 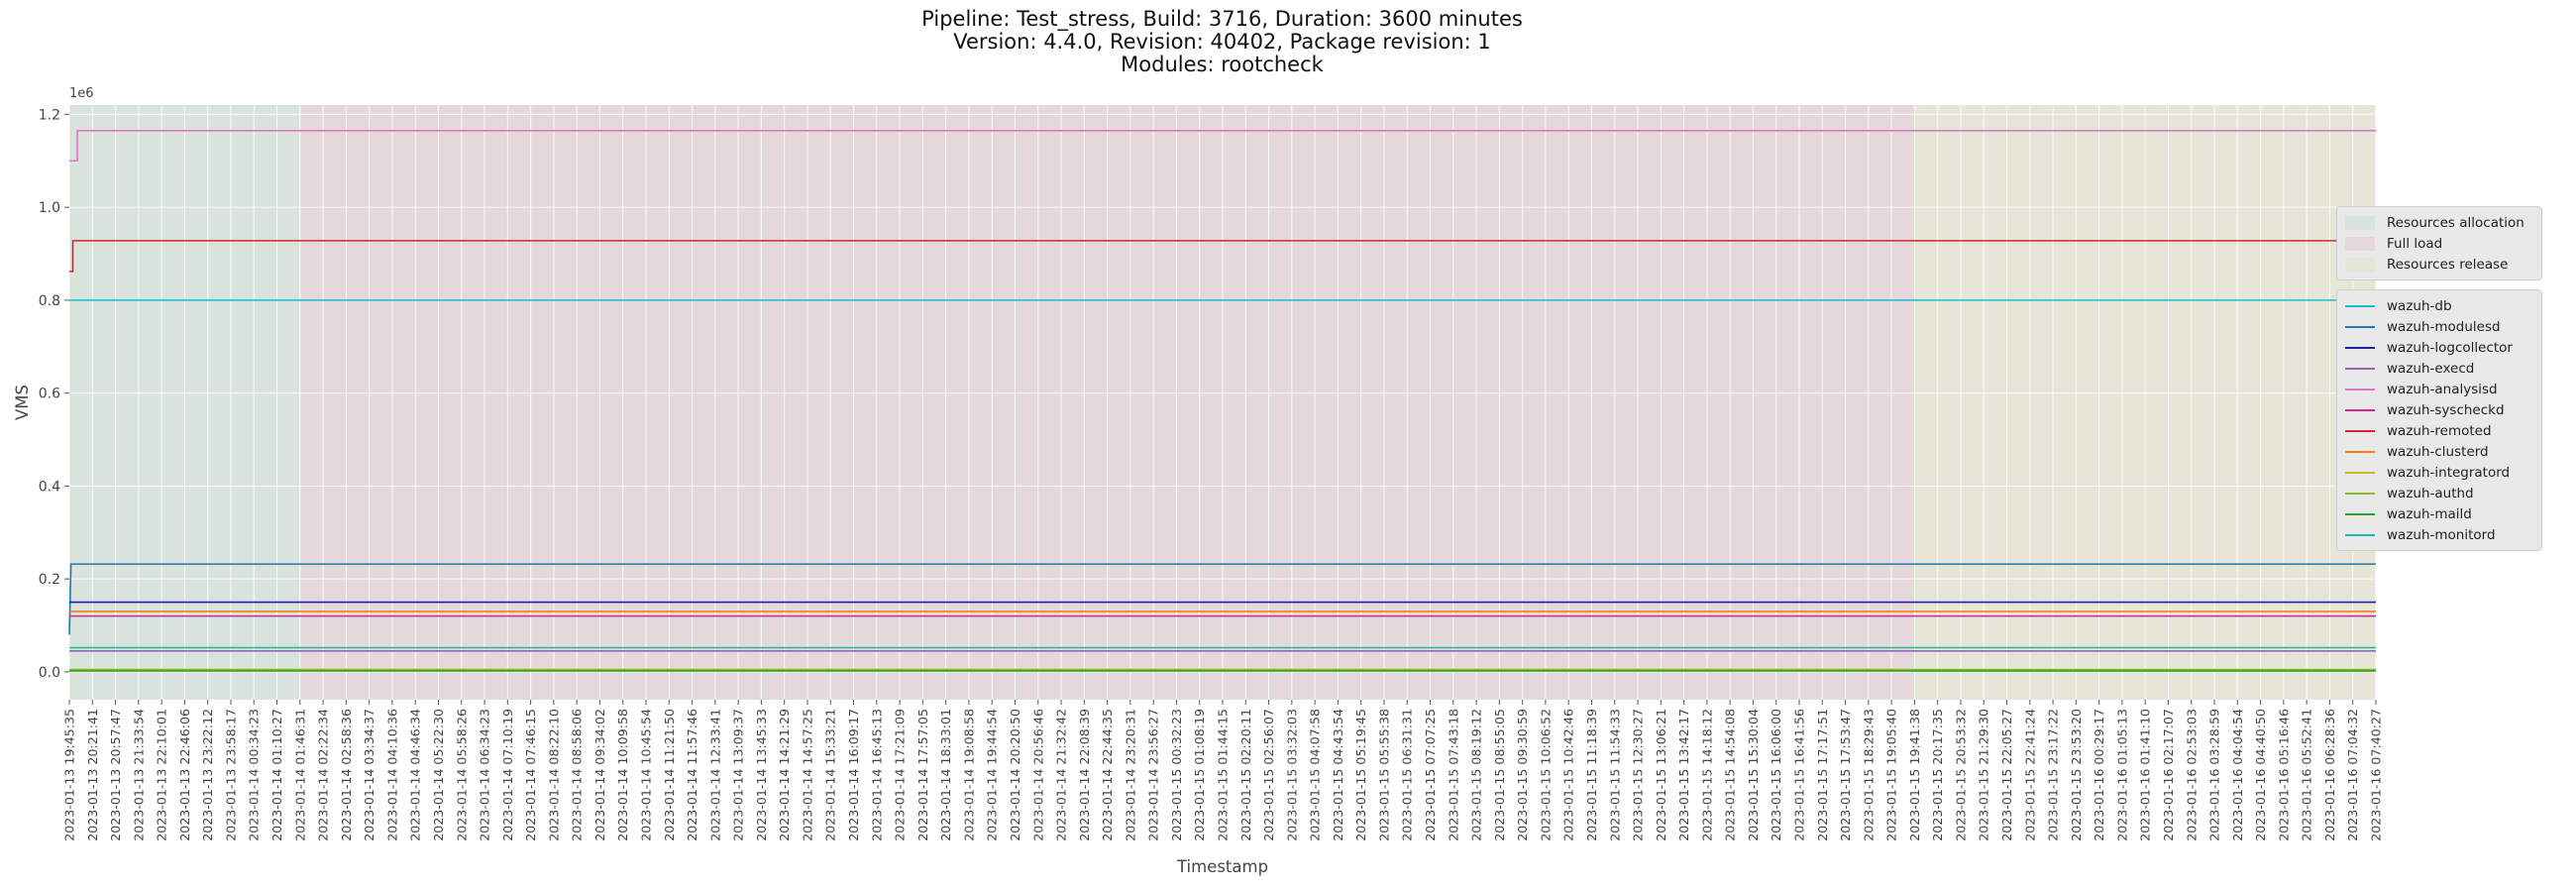 I want to click on legend-label: wazuh-authd, so click(x=2430, y=494).